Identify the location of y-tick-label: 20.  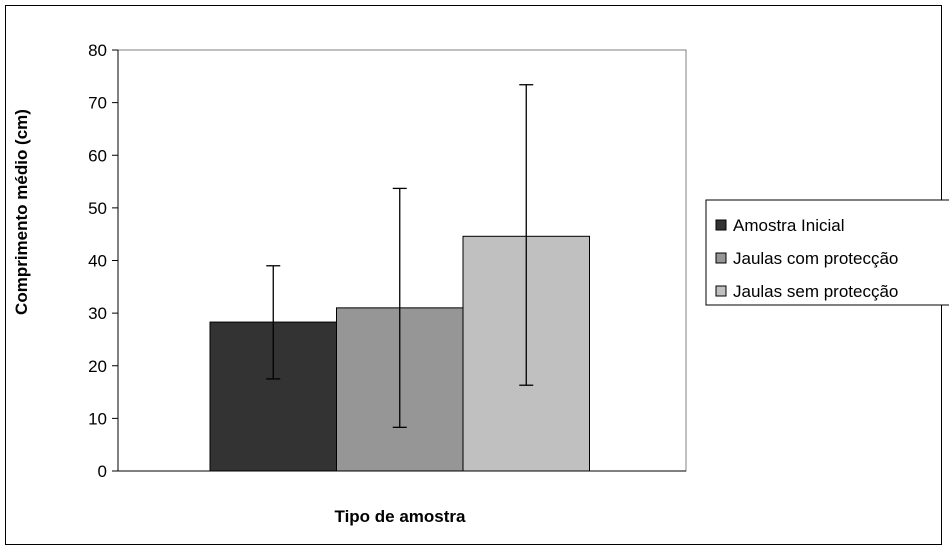
(97, 366).